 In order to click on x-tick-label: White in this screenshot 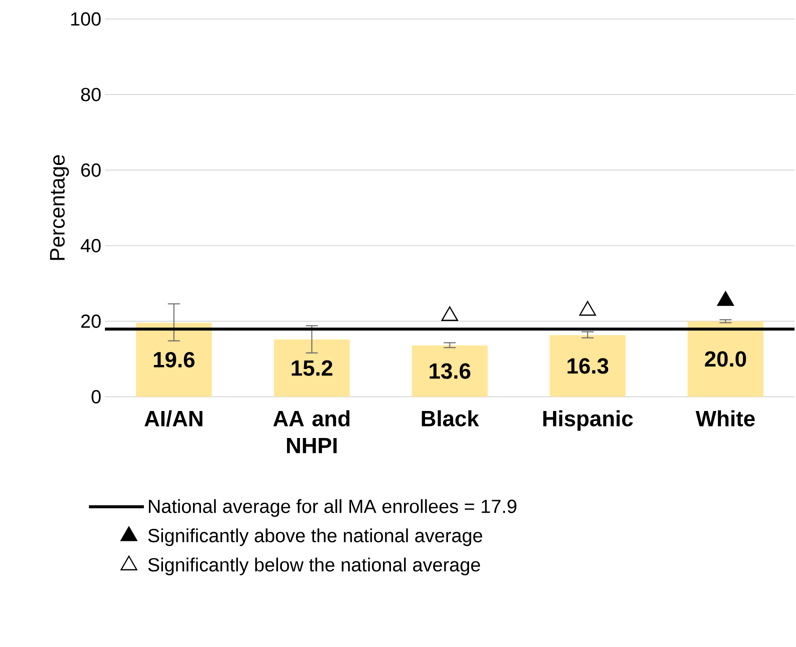, I will do `click(725, 418)`.